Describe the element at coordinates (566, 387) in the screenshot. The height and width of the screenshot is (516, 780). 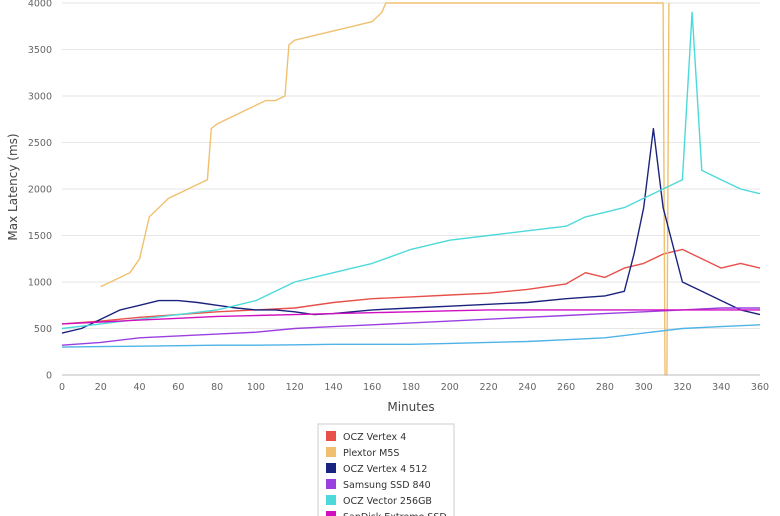
I see `x-tick-label: 260` at that location.